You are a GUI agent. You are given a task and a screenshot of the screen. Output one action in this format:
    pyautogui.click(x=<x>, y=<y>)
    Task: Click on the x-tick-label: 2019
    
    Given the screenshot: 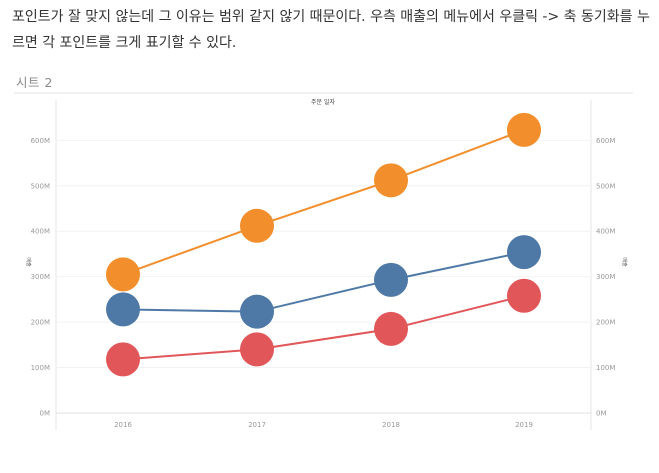 What is the action you would take?
    pyautogui.click(x=524, y=425)
    